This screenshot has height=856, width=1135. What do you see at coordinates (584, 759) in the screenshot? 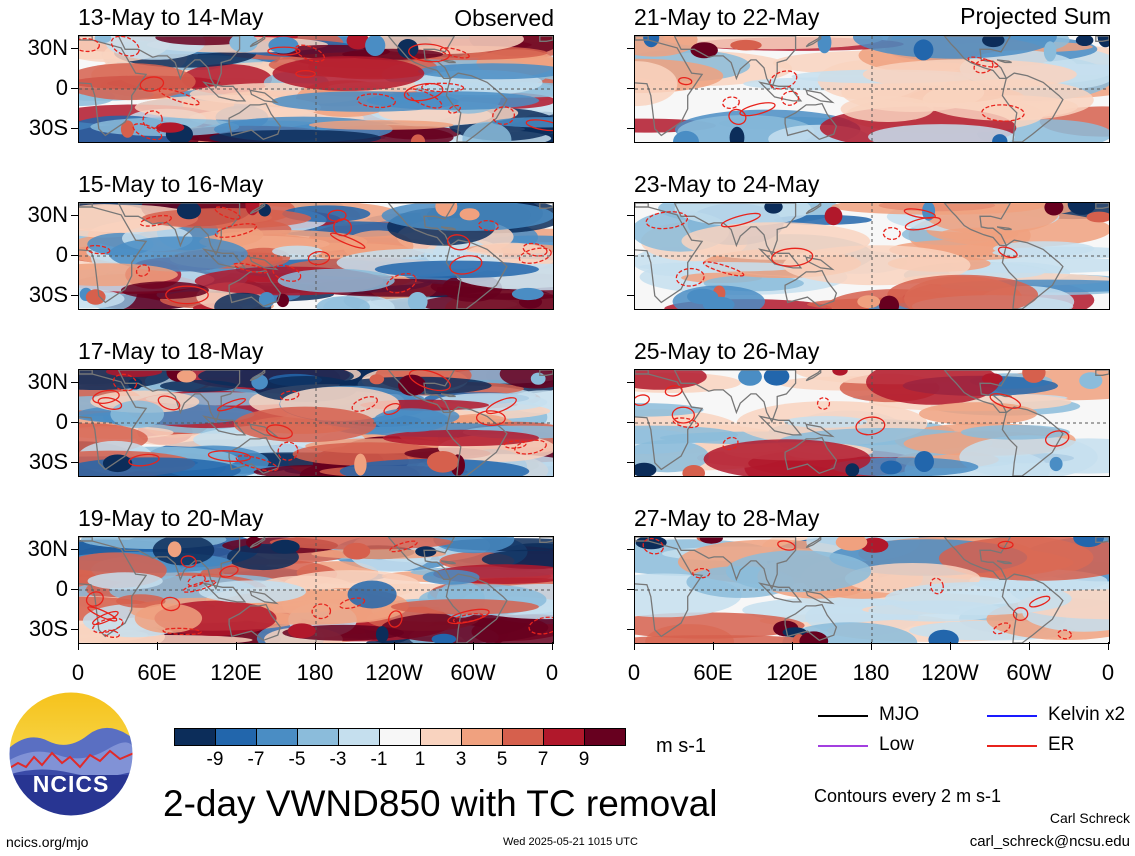
I see `colorbar-label: 9` at bounding box center [584, 759].